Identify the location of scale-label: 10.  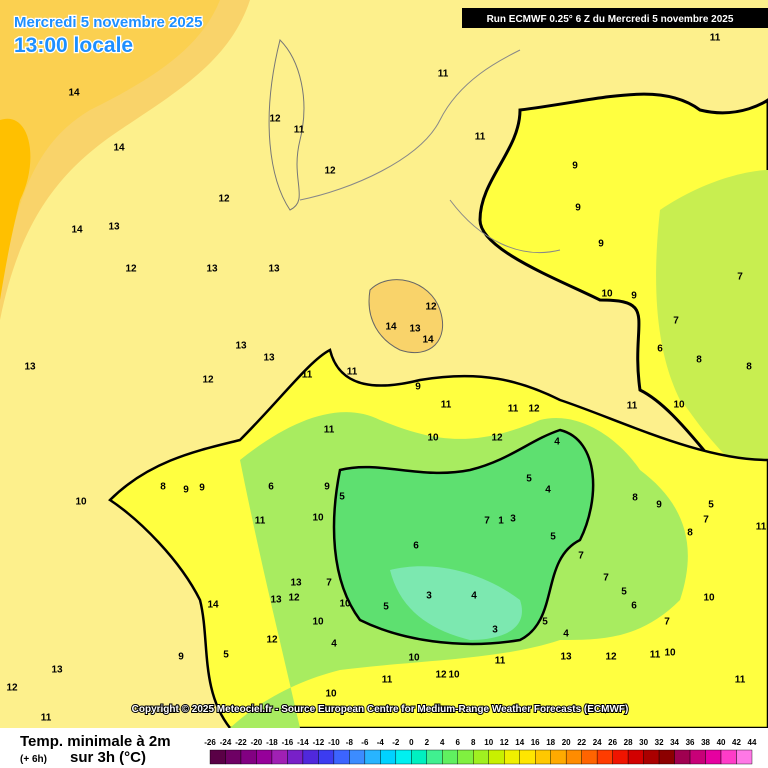
(488, 742).